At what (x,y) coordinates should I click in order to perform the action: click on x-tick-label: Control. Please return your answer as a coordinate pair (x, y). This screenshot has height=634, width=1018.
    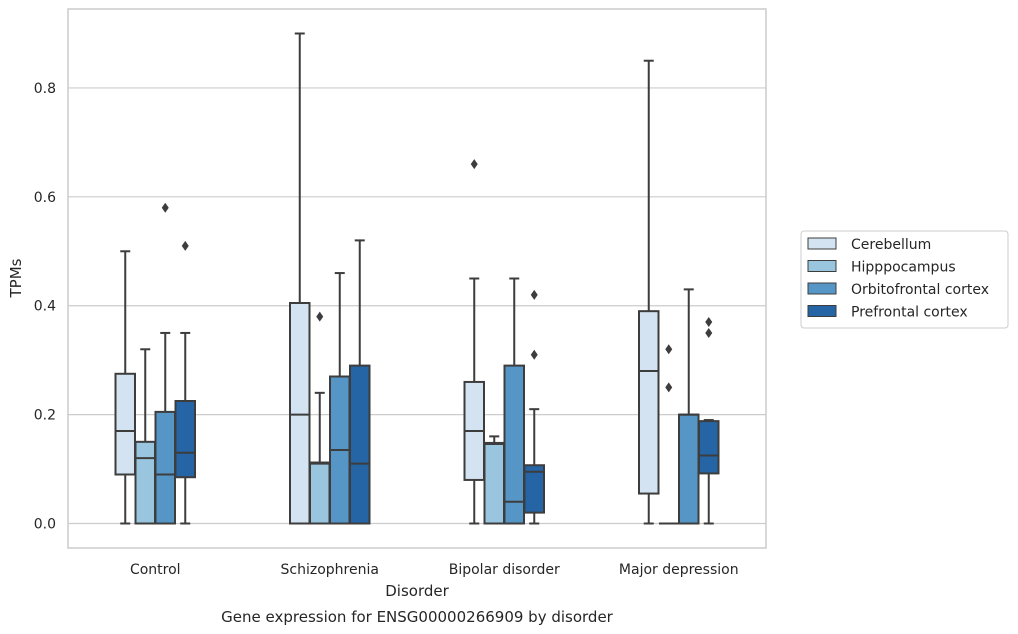
    Looking at the image, I should click on (155, 570).